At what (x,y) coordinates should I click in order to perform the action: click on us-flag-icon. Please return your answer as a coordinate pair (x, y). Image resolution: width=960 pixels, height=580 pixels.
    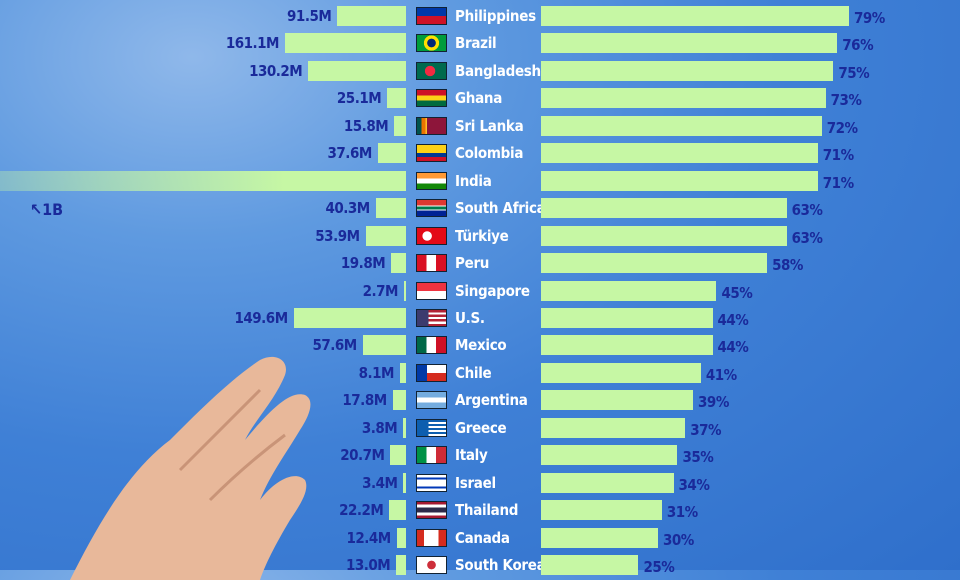
    Looking at the image, I should click on (431, 317).